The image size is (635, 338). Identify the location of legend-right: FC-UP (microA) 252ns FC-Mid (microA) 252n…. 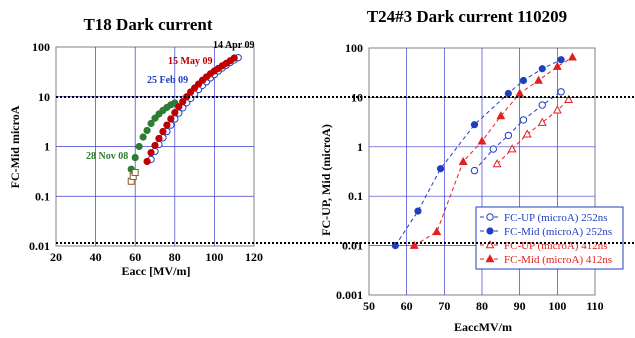
(549, 238).